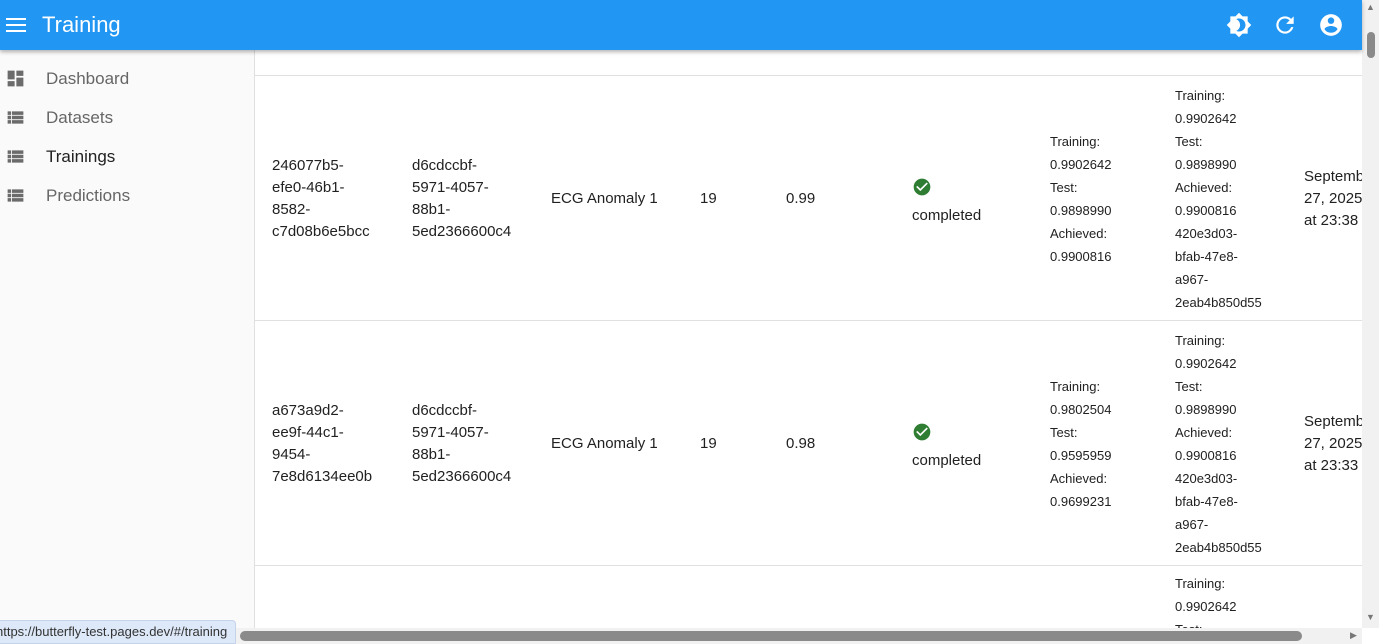 Image resolution: width=1379 pixels, height=644 pixels. Describe the element at coordinates (308, 187) in the screenshot. I see `cell-line: efe0-46b1-` at that location.